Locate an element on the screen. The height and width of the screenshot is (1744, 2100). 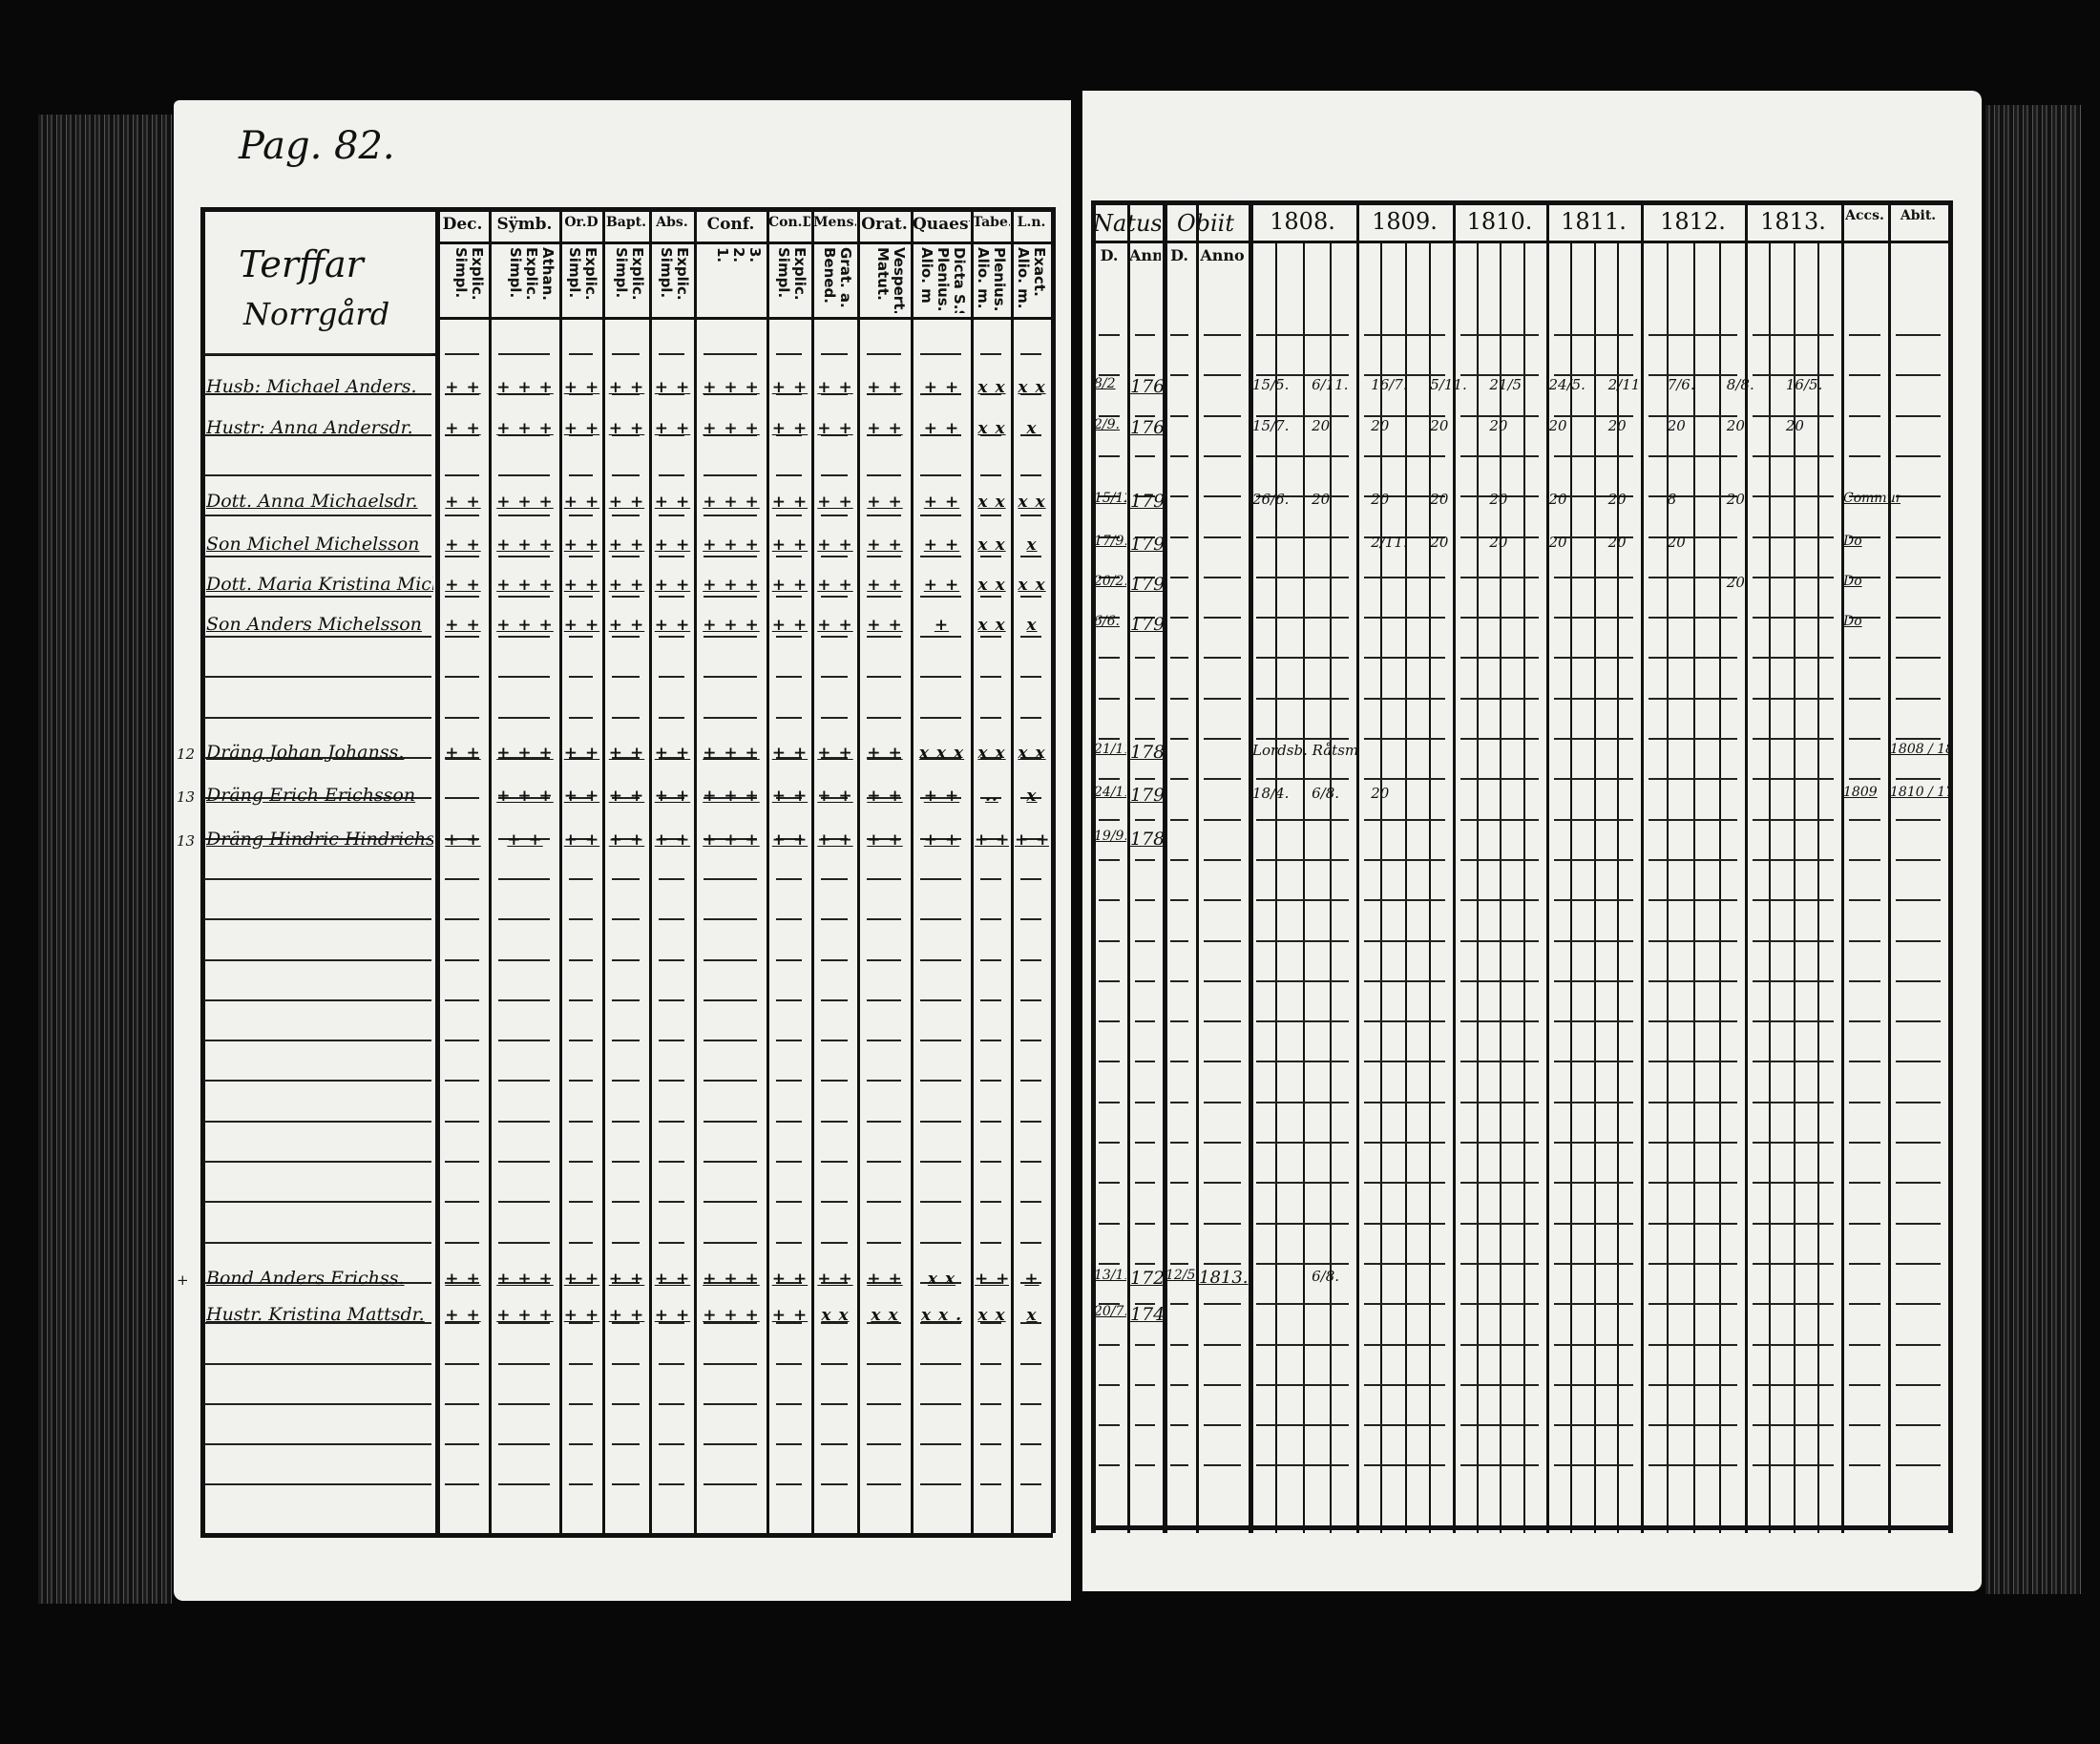
row-margin-number: 13 is located at coordinates (186, 841).